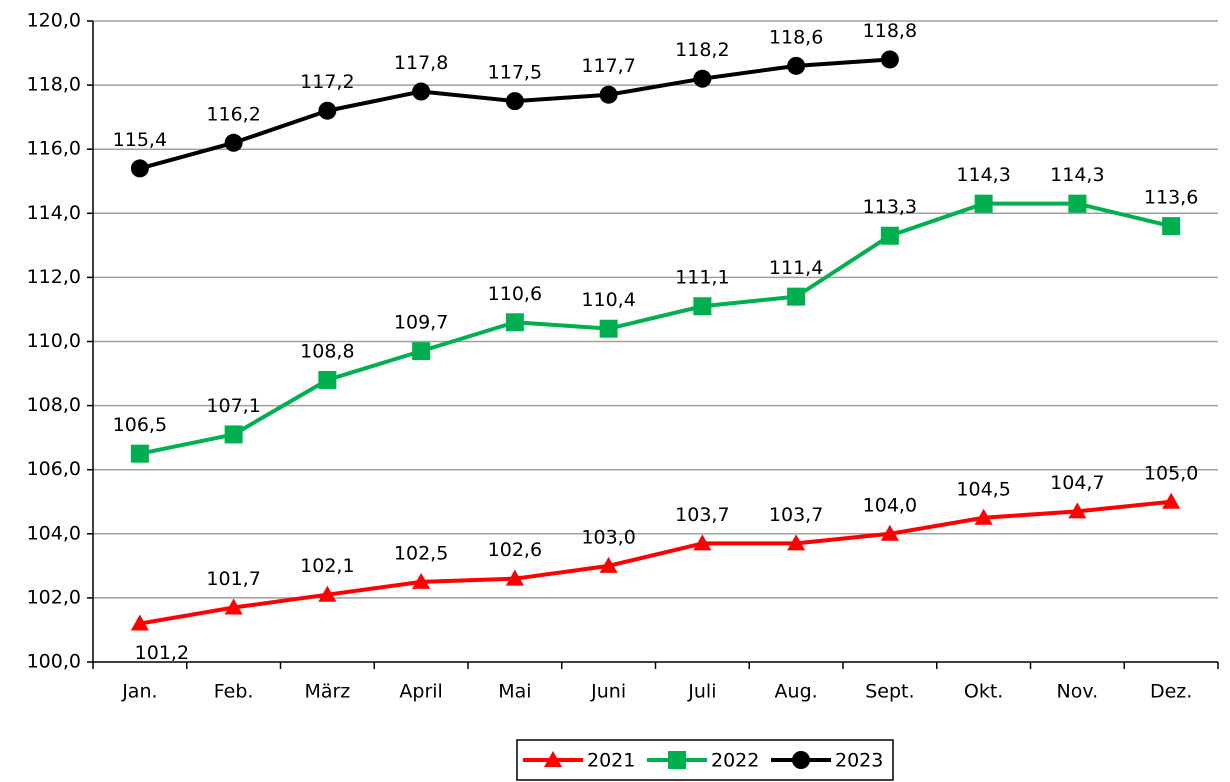 The image size is (1230, 782). What do you see at coordinates (233, 114) in the screenshot?
I see `data-label: 116,2` at bounding box center [233, 114].